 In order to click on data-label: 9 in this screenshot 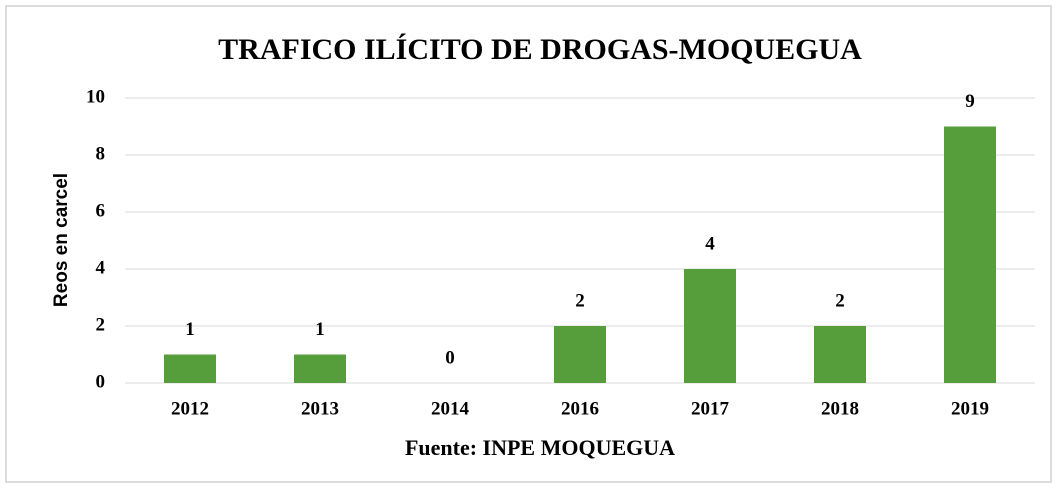, I will do `click(970, 101)`.